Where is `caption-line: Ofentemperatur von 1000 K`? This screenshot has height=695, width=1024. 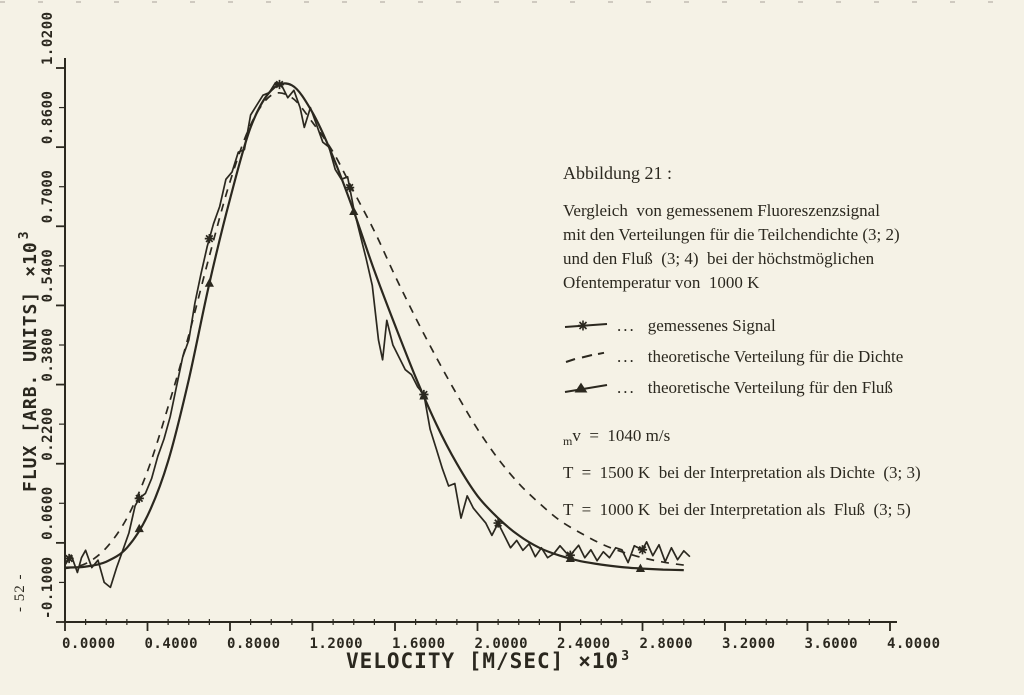 caption-line: Ofentemperatur von 1000 K is located at coordinates (661, 282).